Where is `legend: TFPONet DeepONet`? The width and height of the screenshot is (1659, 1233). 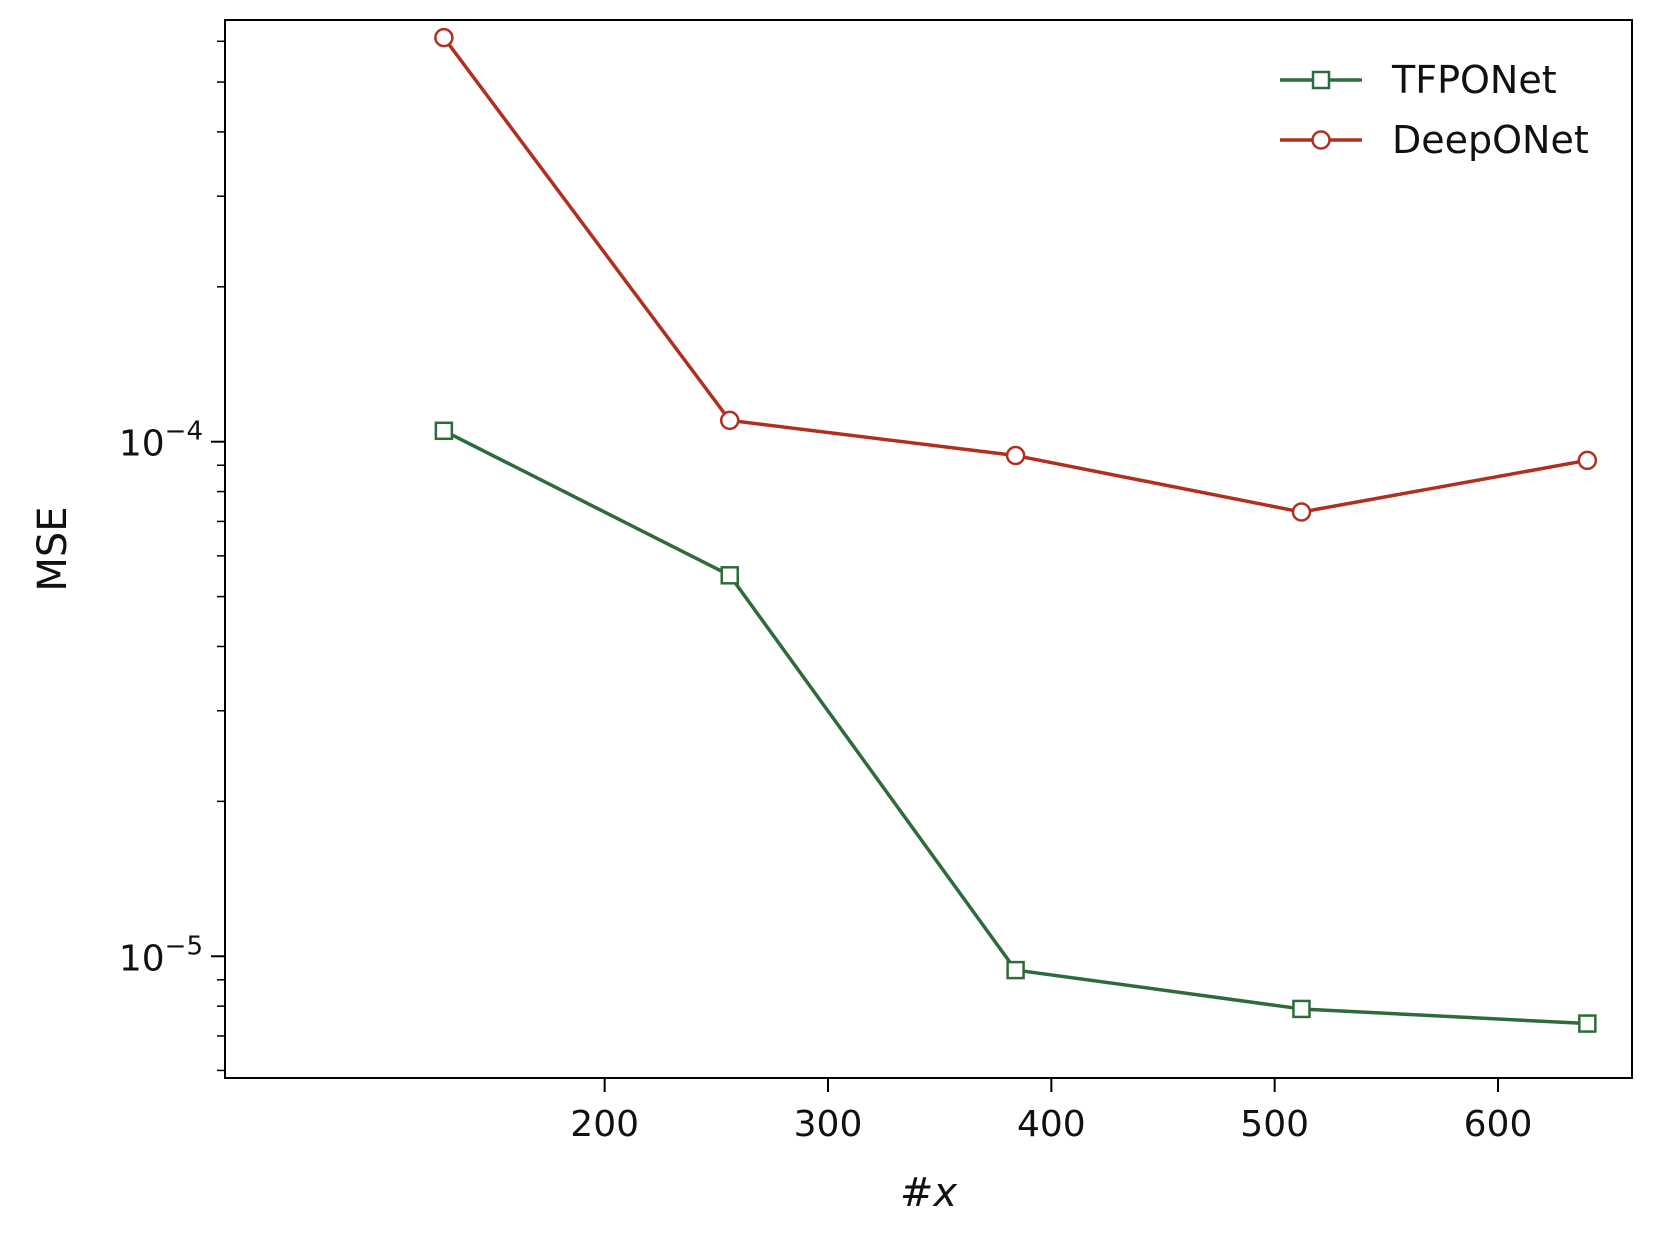
legend: TFPONet DeepONet is located at coordinates (1434, 110).